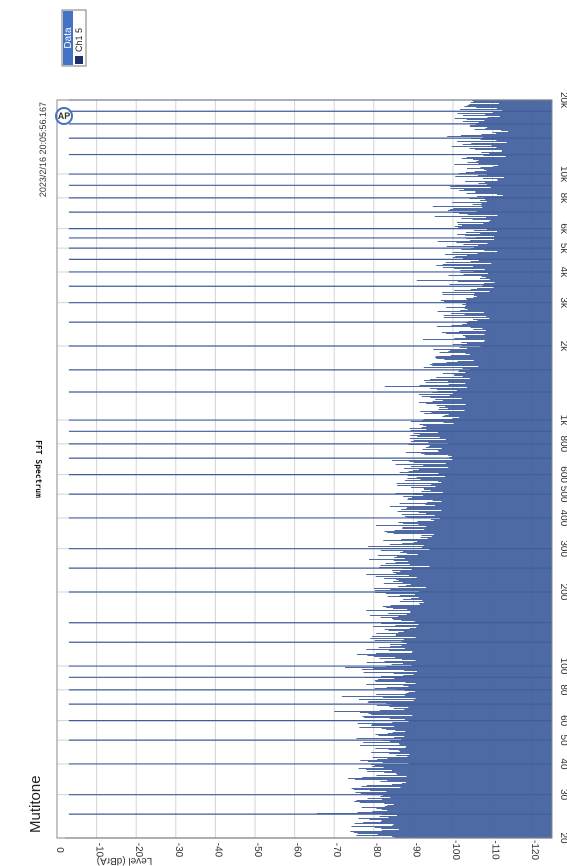 The width and height of the screenshot is (567, 866). What do you see at coordinates (43, 149) in the screenshot?
I see `timestamp-label: 2023/2/16 20:05:56.167` at bounding box center [43, 149].